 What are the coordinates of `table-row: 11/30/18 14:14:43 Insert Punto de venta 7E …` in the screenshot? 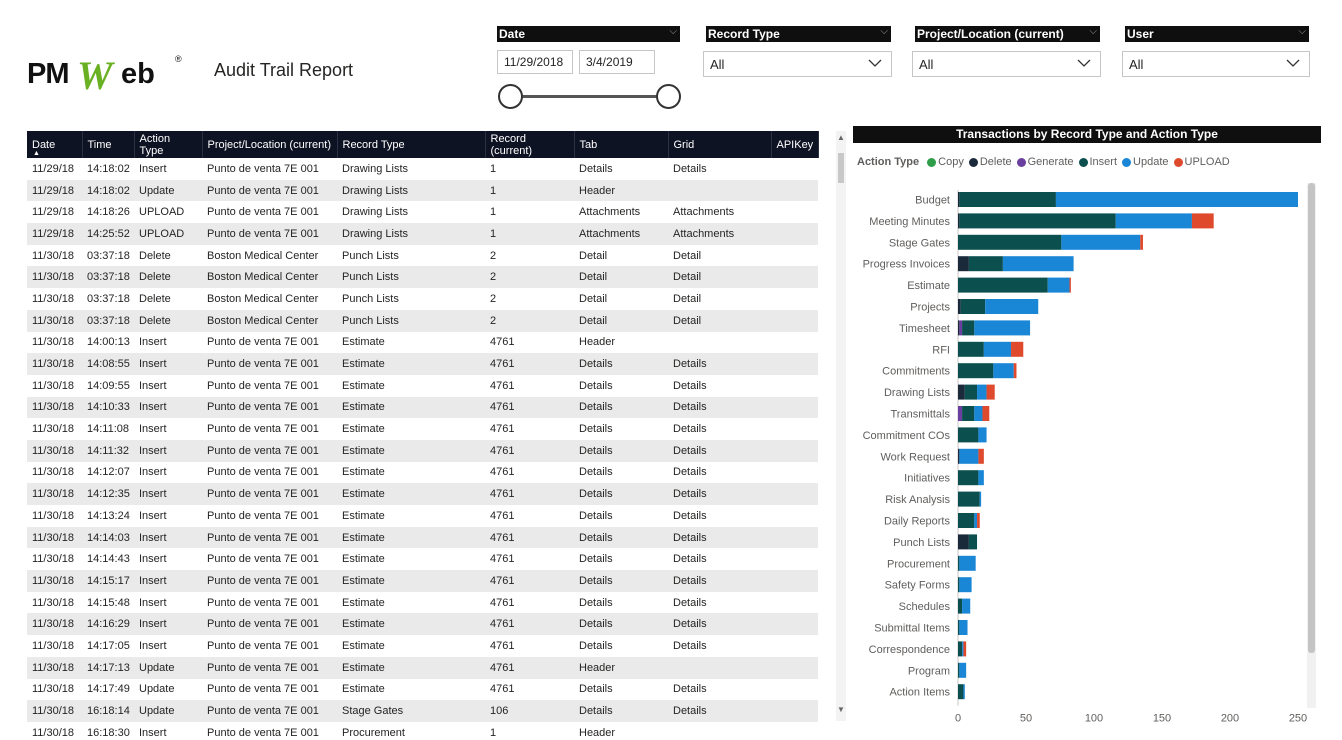 It's located at (422, 559).